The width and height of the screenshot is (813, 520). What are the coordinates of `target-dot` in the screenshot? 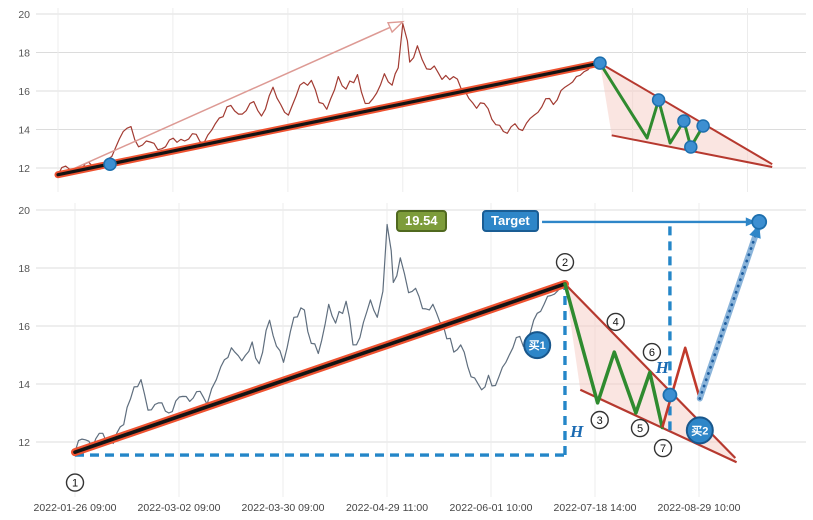 It's located at (759, 221).